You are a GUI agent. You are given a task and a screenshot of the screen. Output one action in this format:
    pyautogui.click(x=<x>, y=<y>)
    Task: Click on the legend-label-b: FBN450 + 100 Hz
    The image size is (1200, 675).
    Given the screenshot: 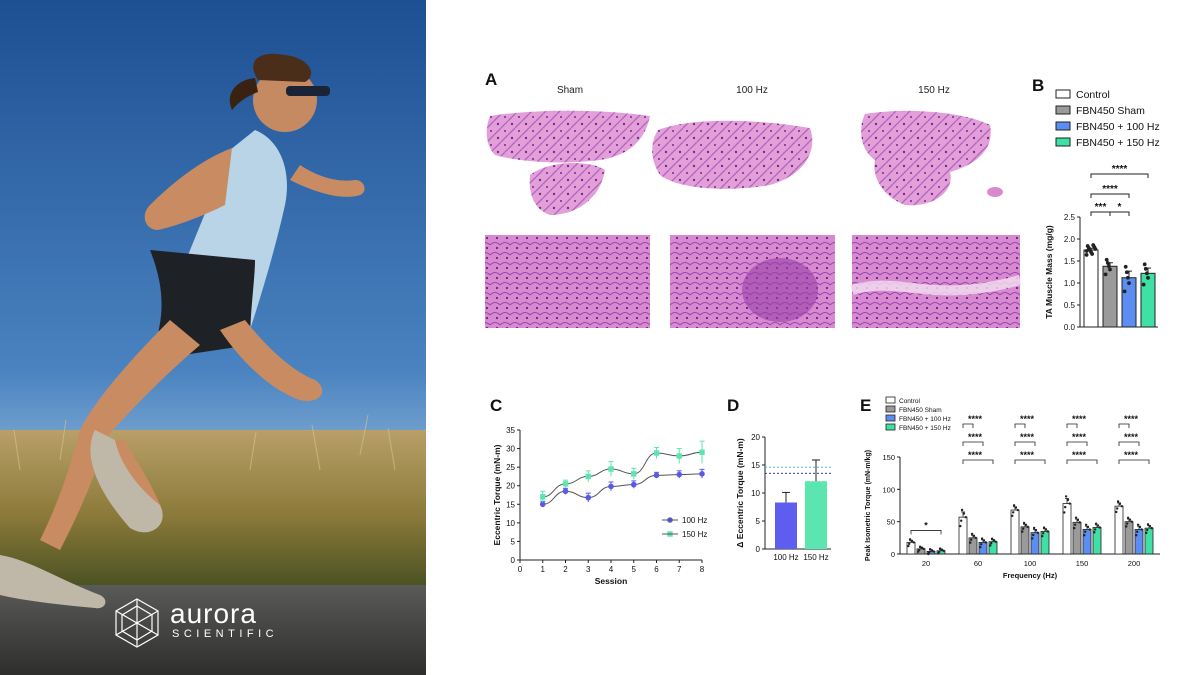 What is the action you would take?
    pyautogui.click(x=1118, y=127)
    